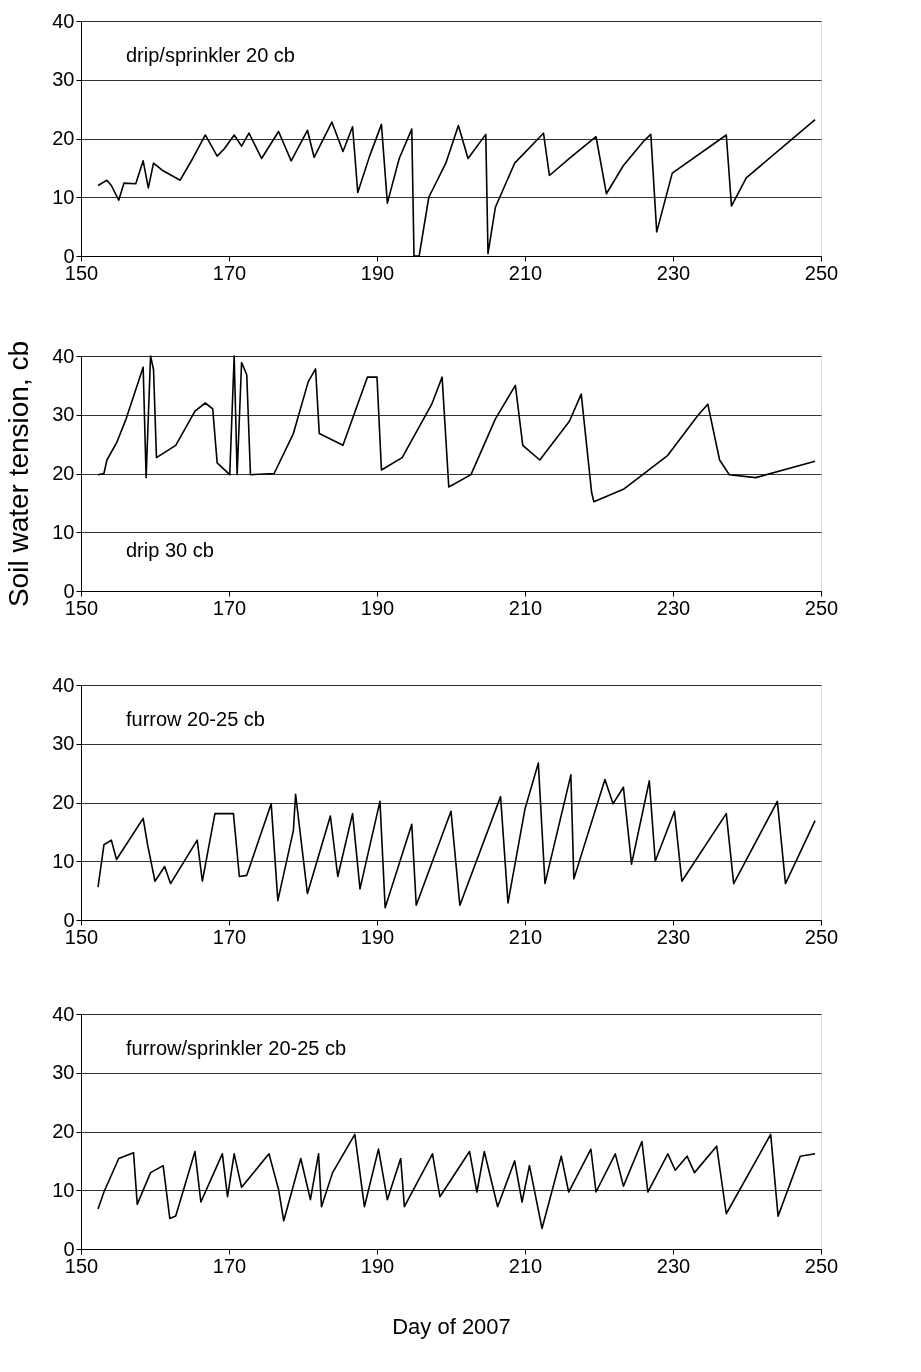 The width and height of the screenshot is (921, 1372). Describe the element at coordinates (195, 719) in the screenshot. I see `annotation: furrow 20-25 cb` at that location.